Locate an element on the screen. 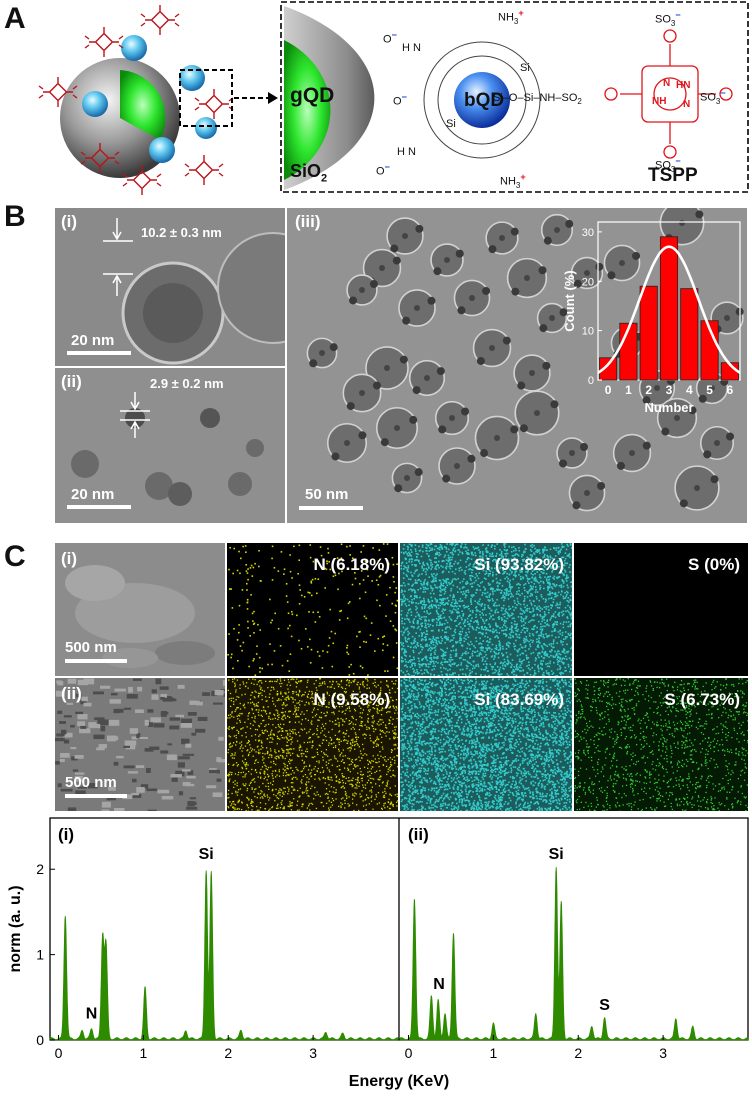 The width and height of the screenshot is (752, 1100). tem-label-i: (i) is located at coordinates (69, 221).